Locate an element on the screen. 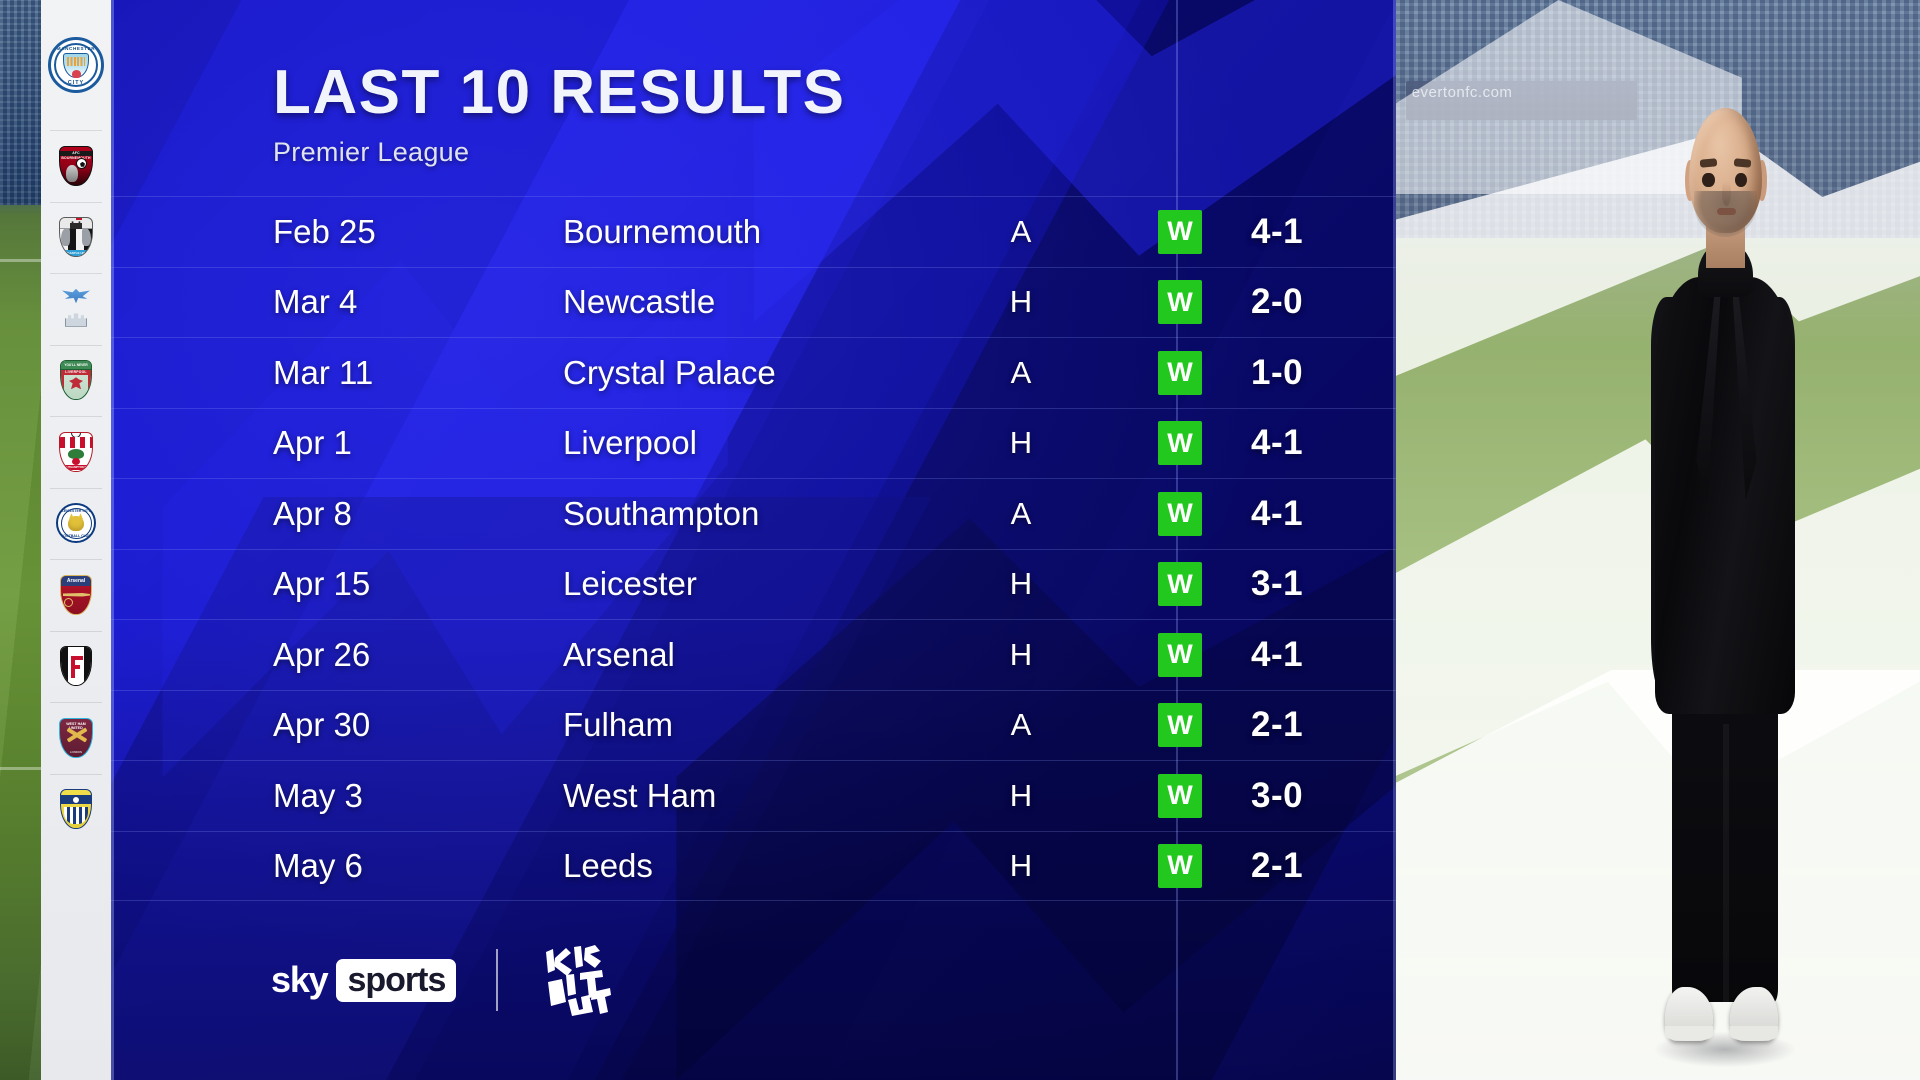 This screenshot has width=1920, height=1080. crystal-palace-crest-icon is located at coordinates (76, 308).